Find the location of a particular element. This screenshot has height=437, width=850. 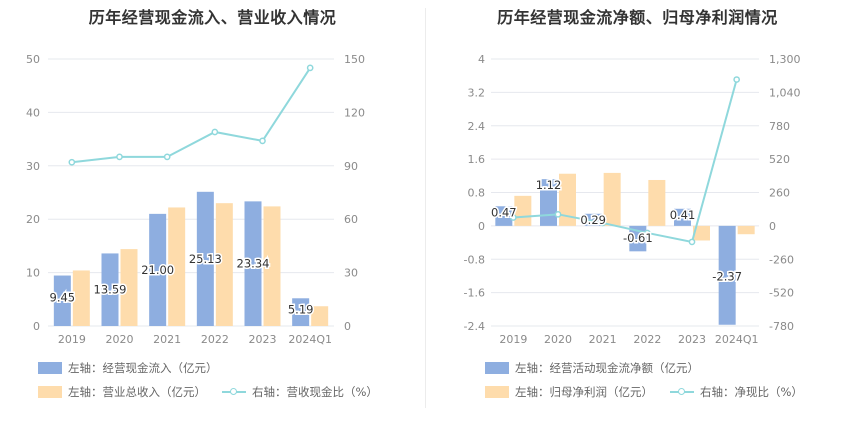

legend-label: 左轴：归母净利润（亿元） is located at coordinates (584, 392).